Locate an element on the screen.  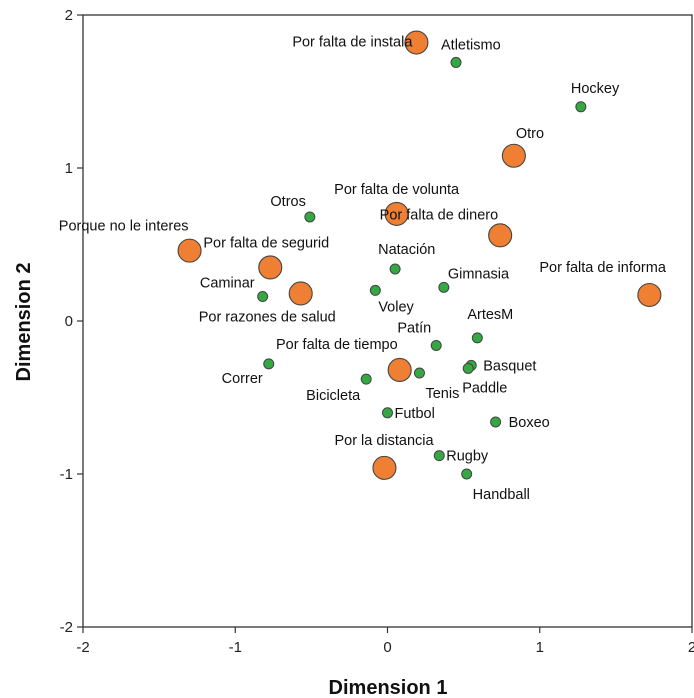
point-label: Futbol is located at coordinates (415, 414).